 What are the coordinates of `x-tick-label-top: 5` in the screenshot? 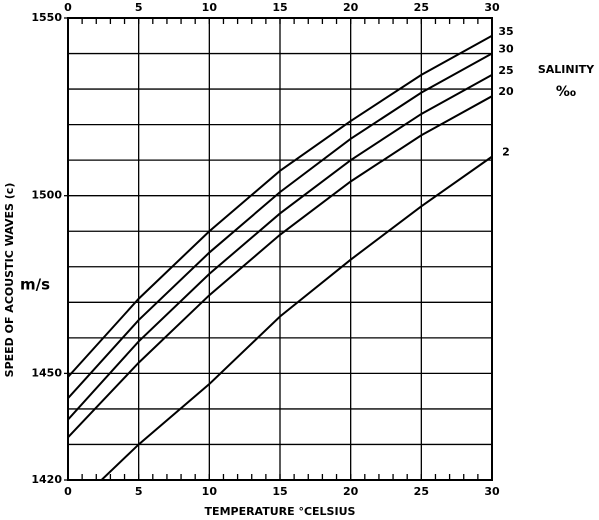 It's located at (139, 7).